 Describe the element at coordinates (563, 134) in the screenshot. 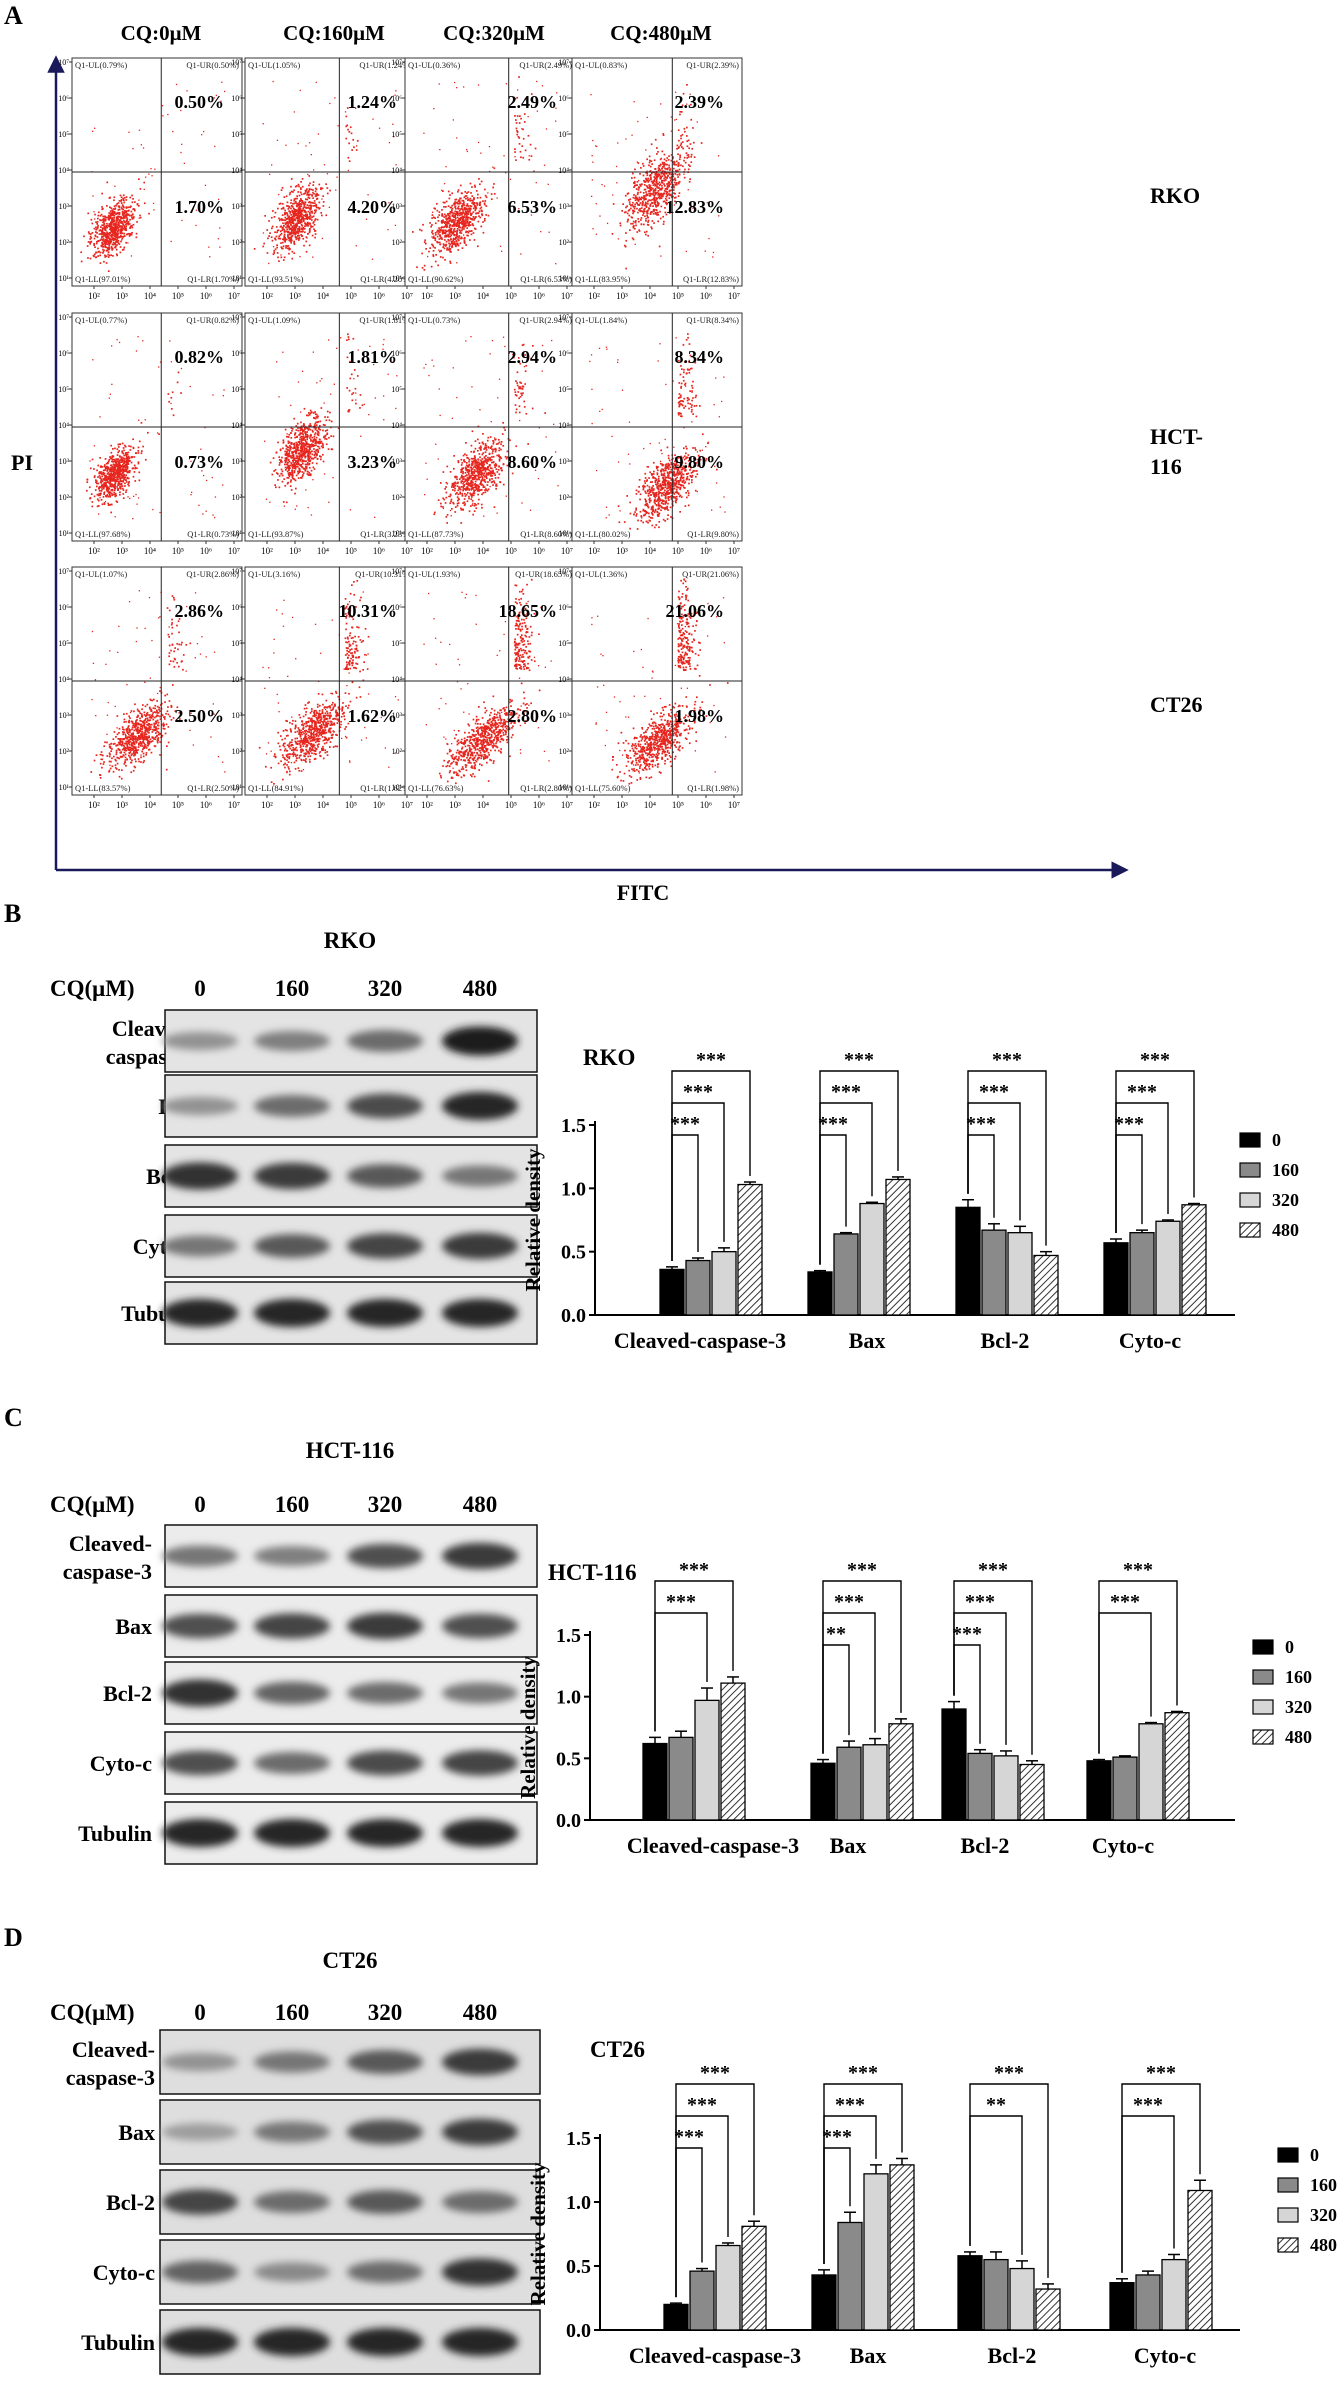

I see `y-tick-label: 10⁵` at that location.